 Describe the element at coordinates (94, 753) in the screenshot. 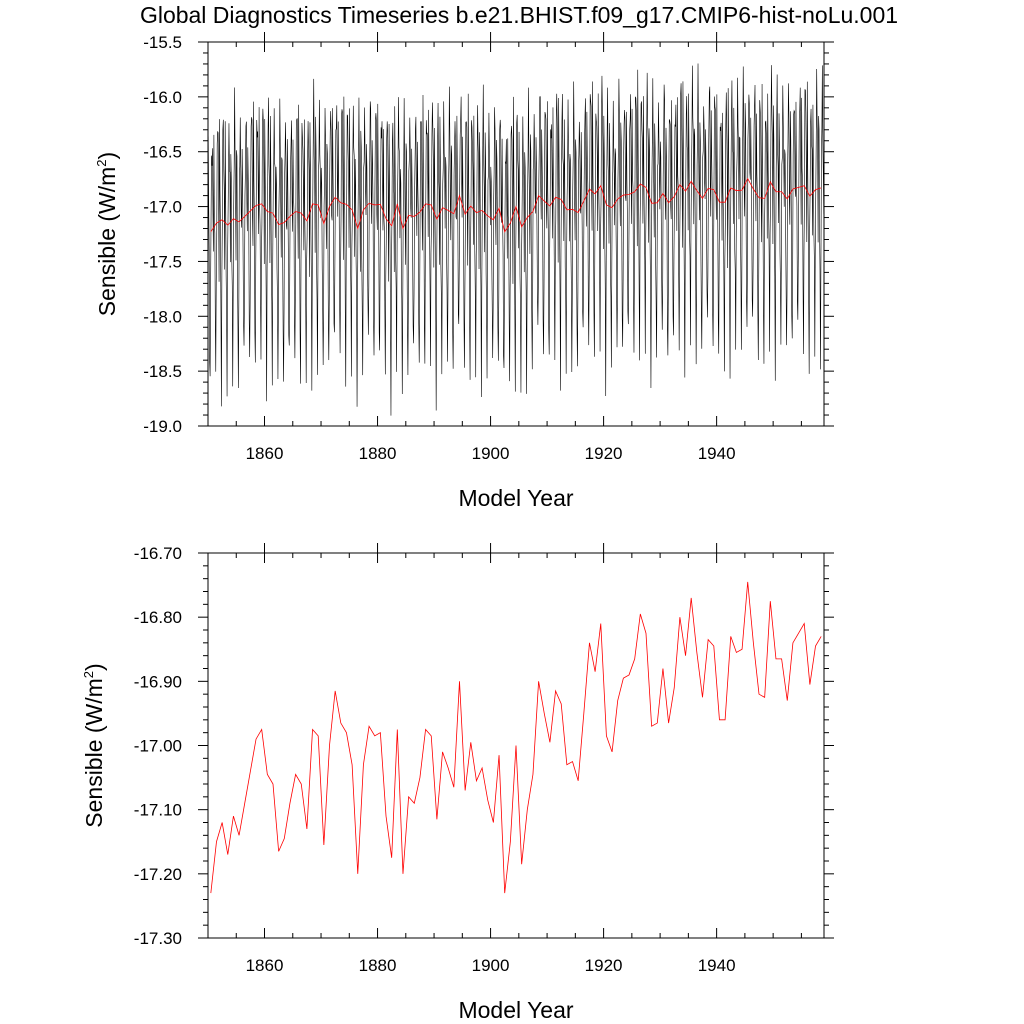

I see `y-axis-label-bottom-main: Sensible (W/m` at that location.